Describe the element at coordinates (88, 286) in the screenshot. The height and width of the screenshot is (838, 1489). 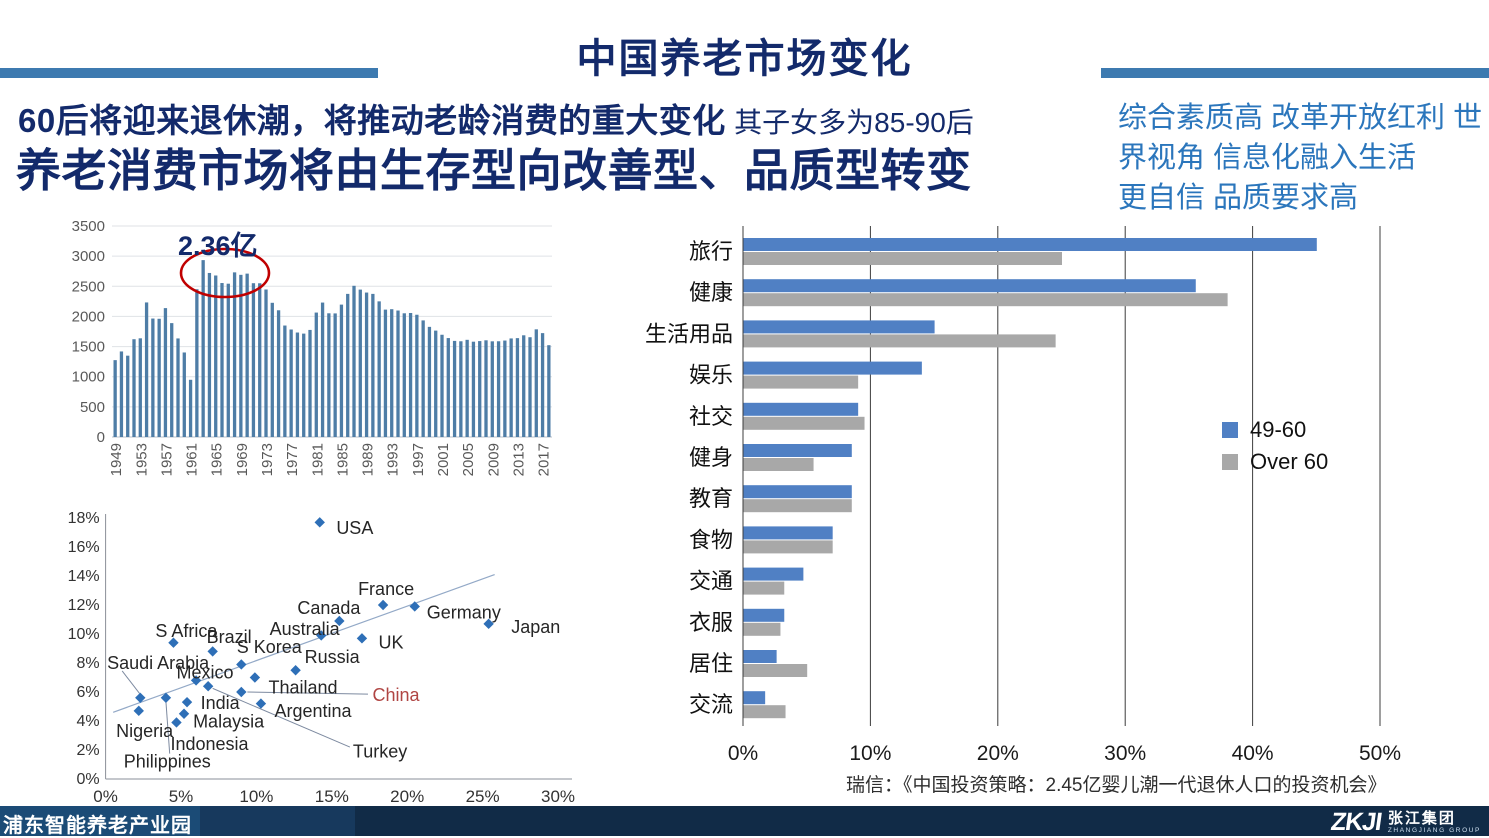
I see `svg-text: 2500` at that location.